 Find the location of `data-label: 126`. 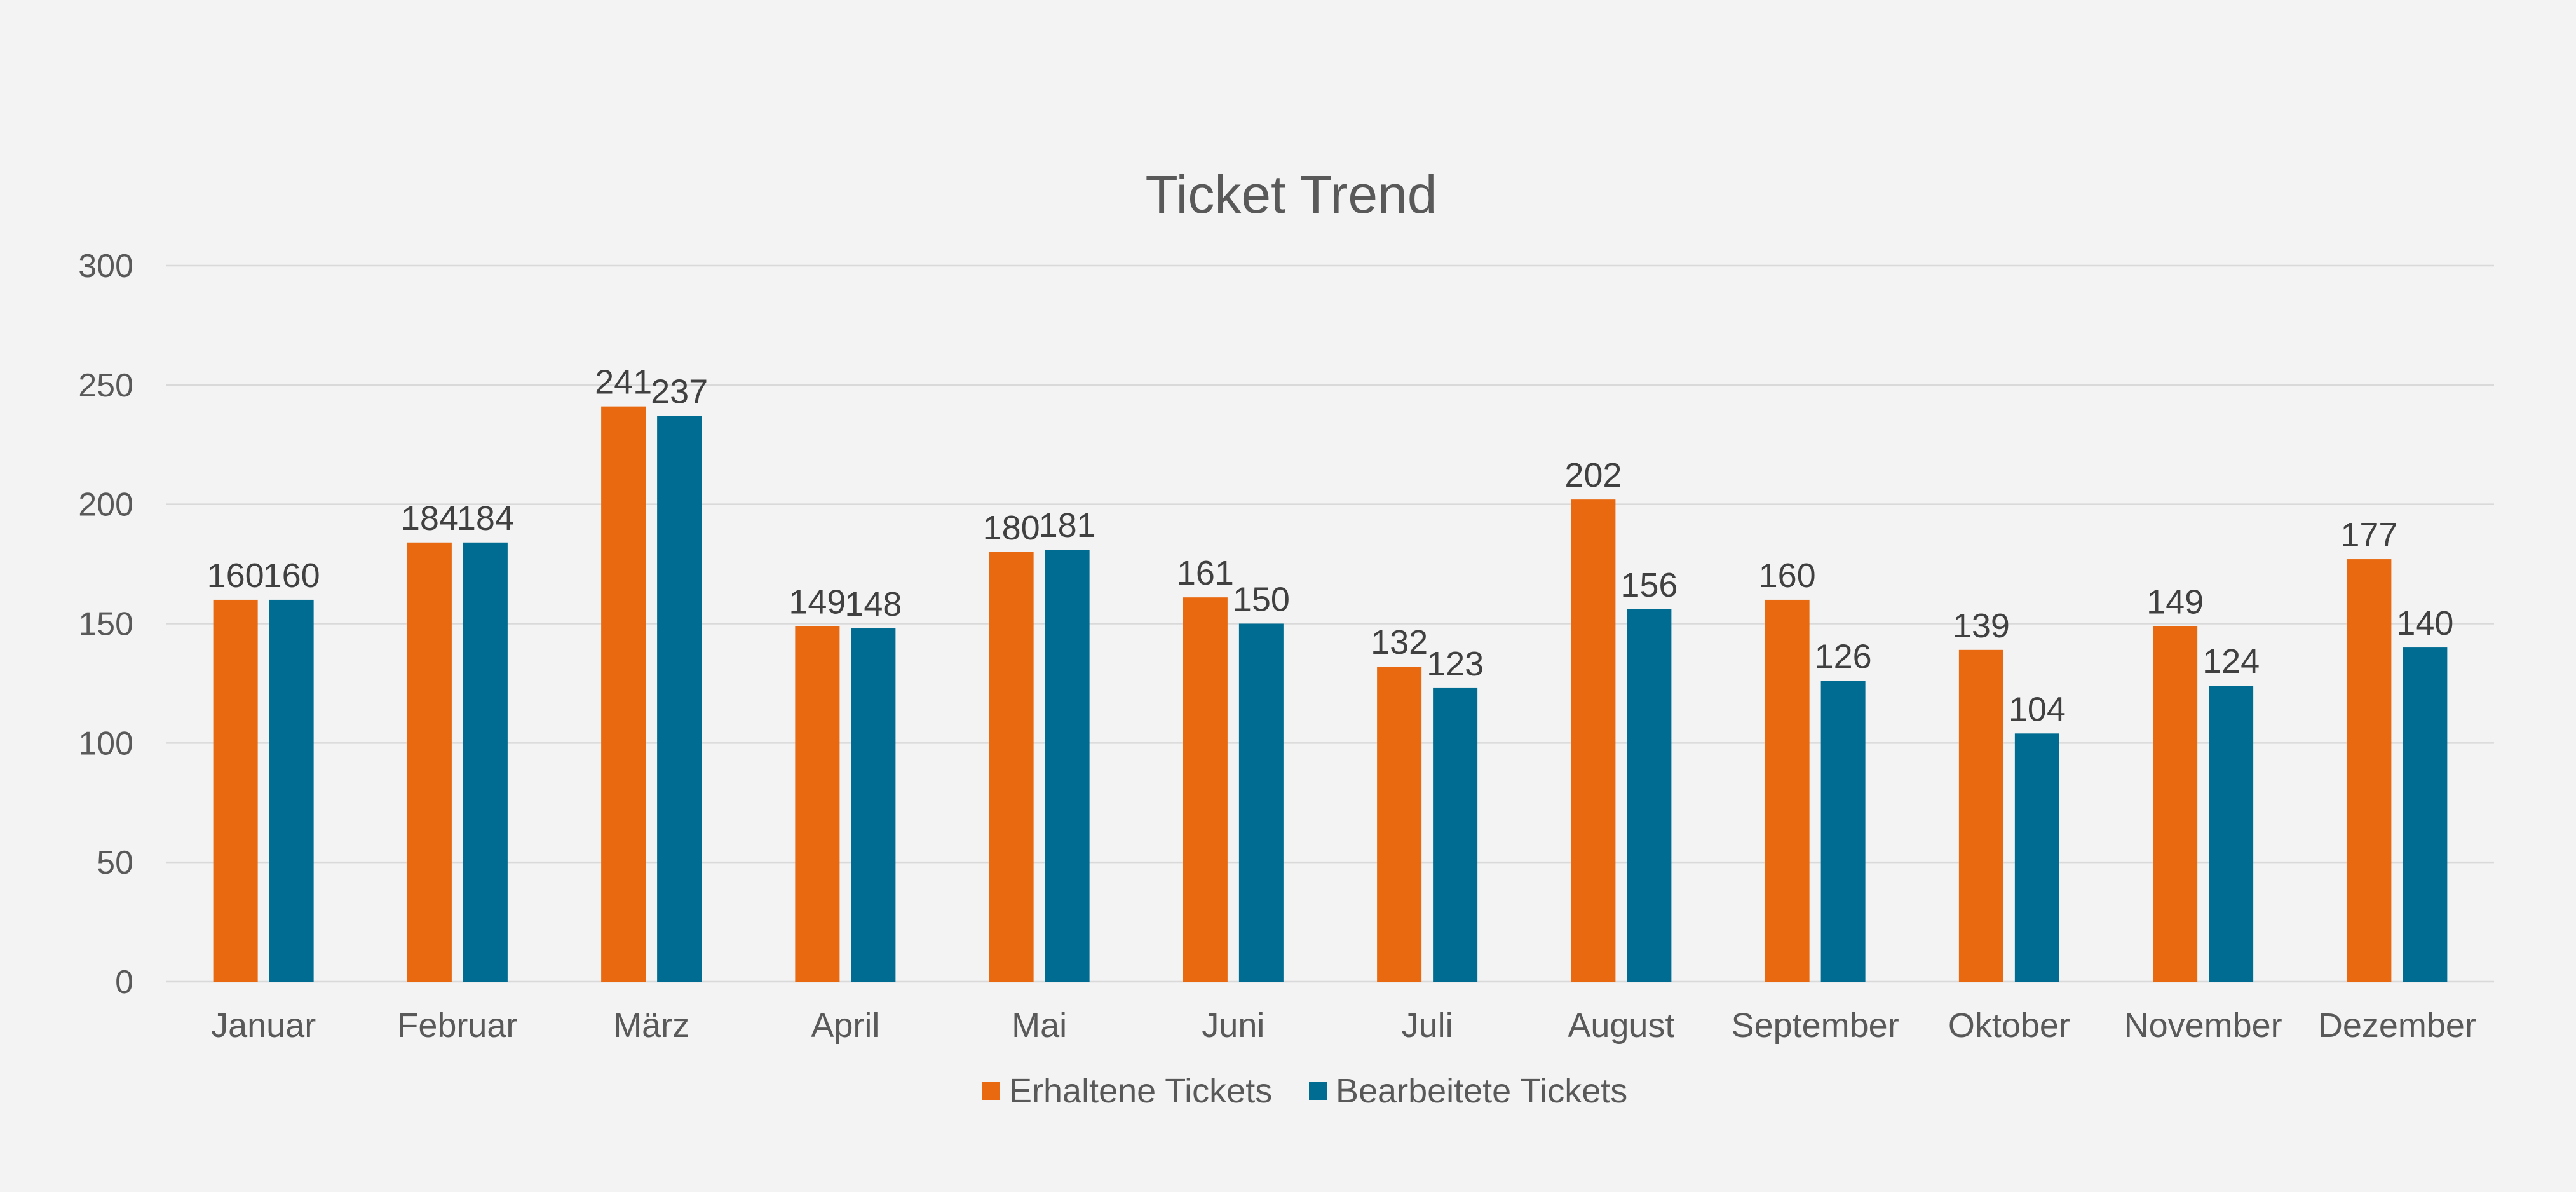

data-label: 126 is located at coordinates (1843, 657).